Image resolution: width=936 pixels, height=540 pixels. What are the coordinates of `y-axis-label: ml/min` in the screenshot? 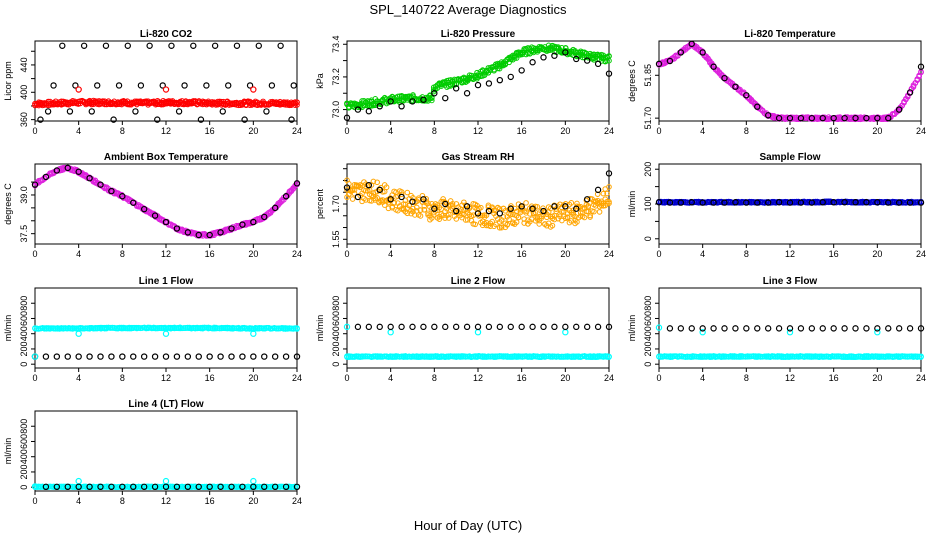 It's located at (320, 328).